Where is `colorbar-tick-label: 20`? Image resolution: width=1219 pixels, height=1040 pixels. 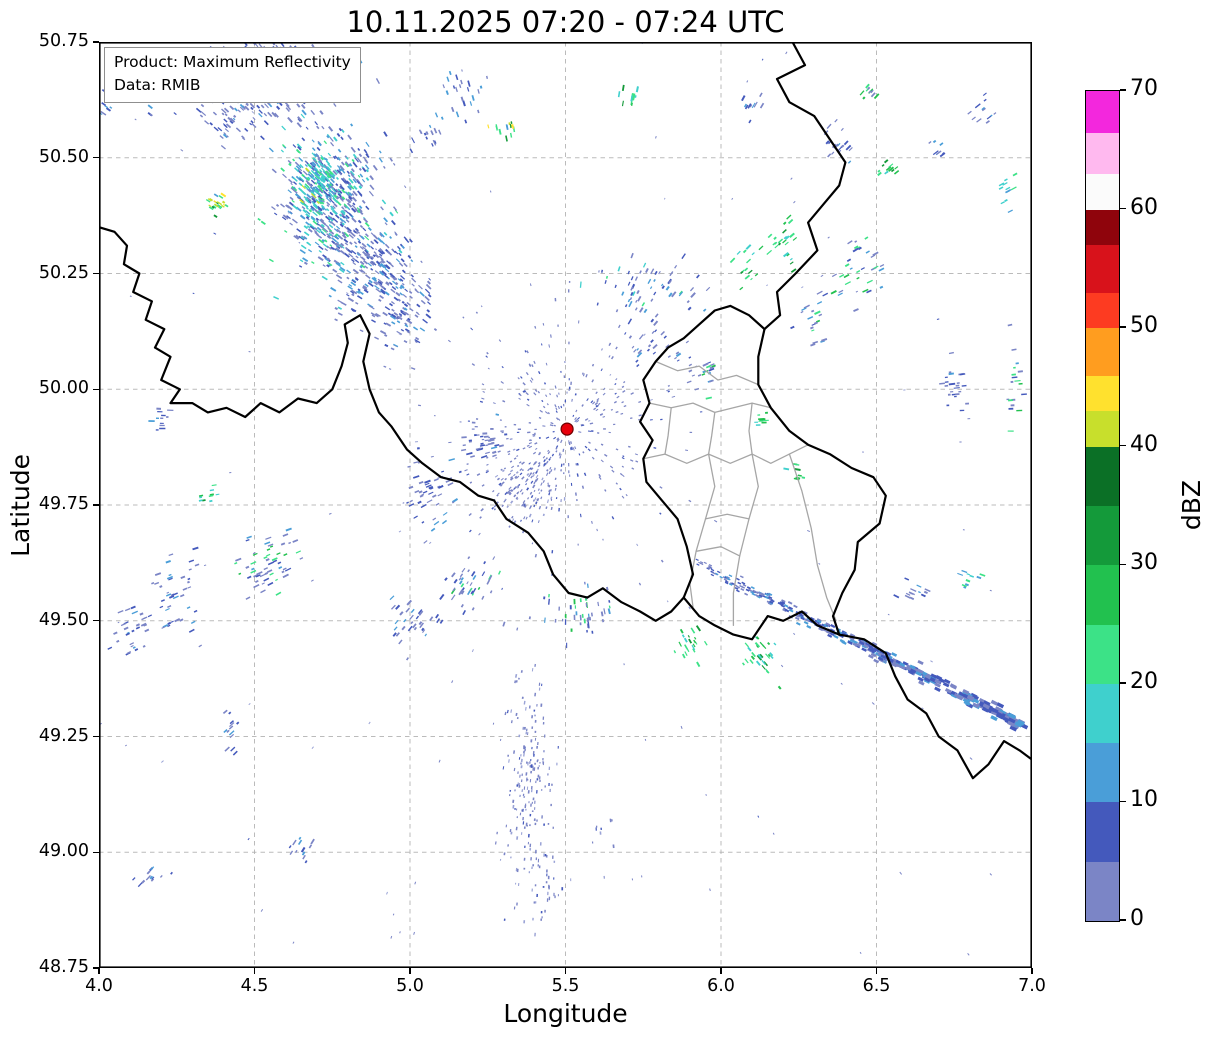
colorbar-tick-label: 20 is located at coordinates (1144, 681).